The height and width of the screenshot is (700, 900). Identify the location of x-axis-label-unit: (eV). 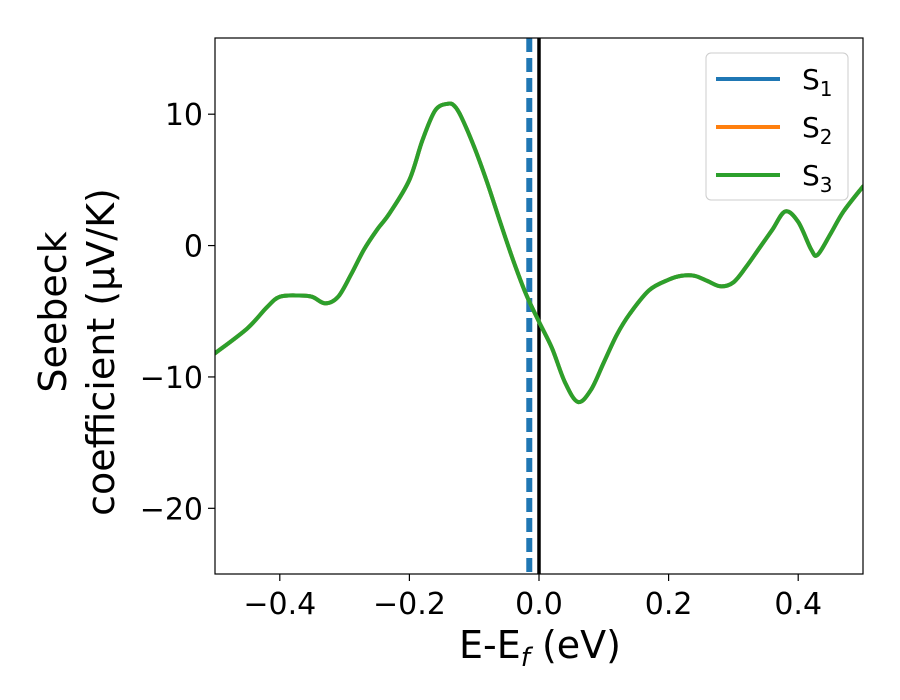
(575, 645).